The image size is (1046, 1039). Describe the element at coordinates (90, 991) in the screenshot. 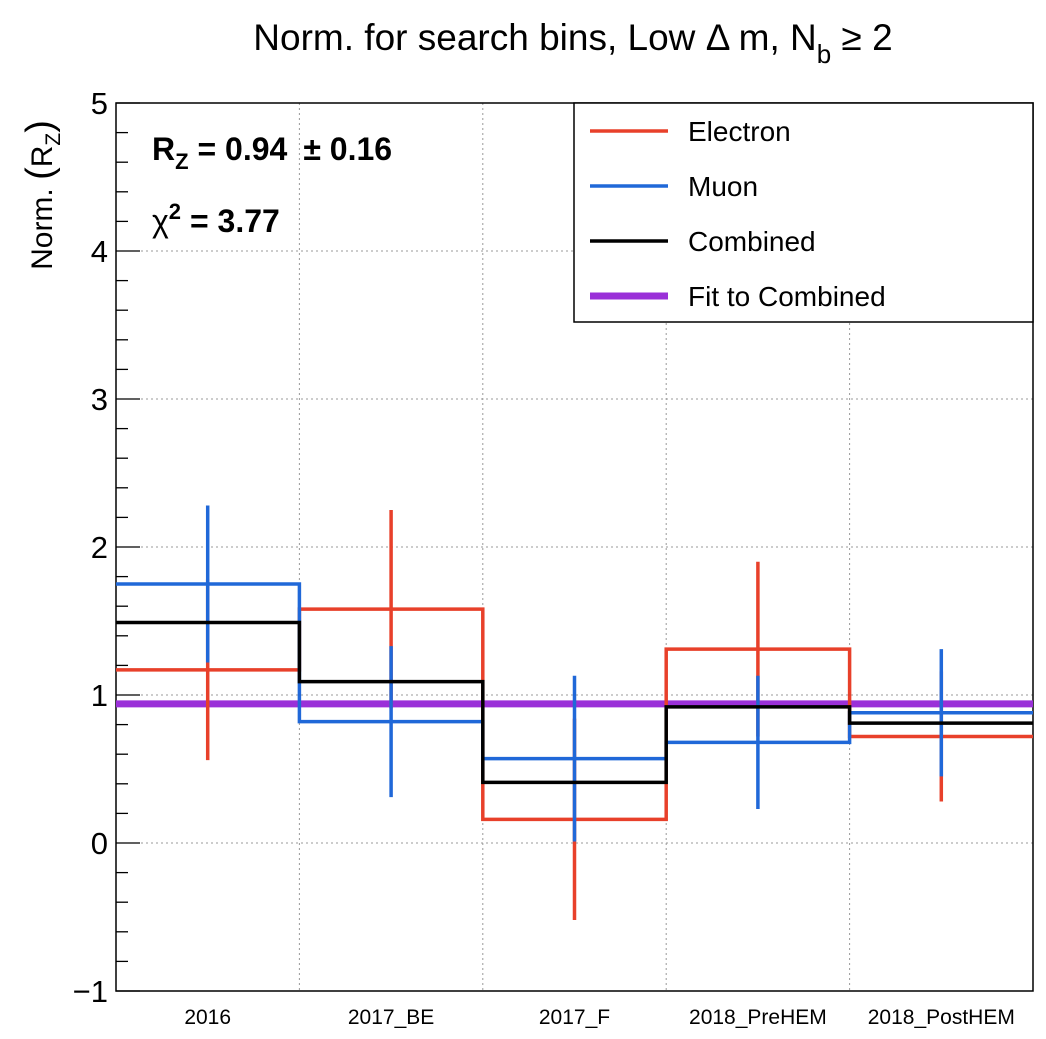

I see `y-tick-label: −1` at that location.